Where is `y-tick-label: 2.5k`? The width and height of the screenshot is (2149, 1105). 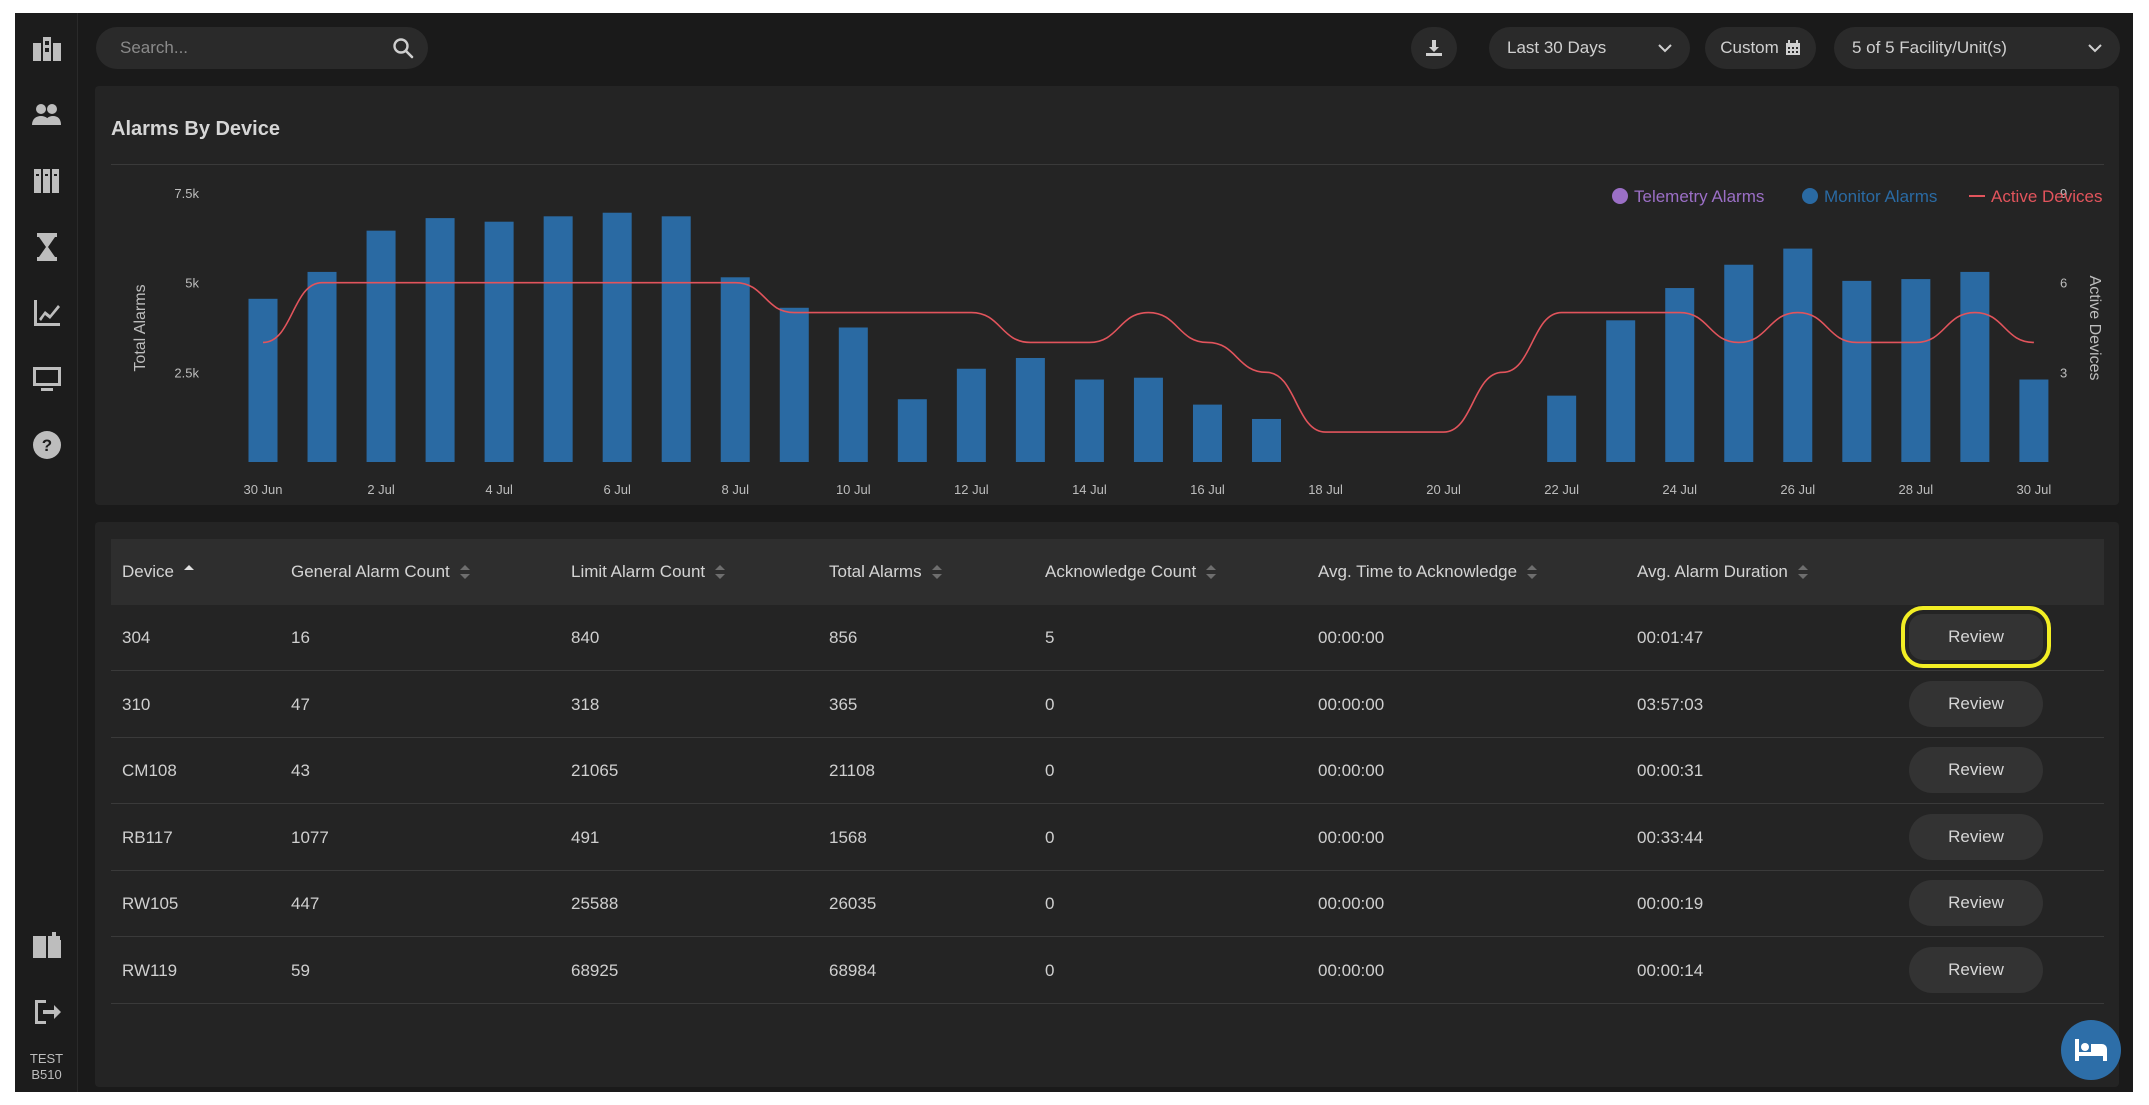 y-tick-label: 2.5k is located at coordinates (186, 372).